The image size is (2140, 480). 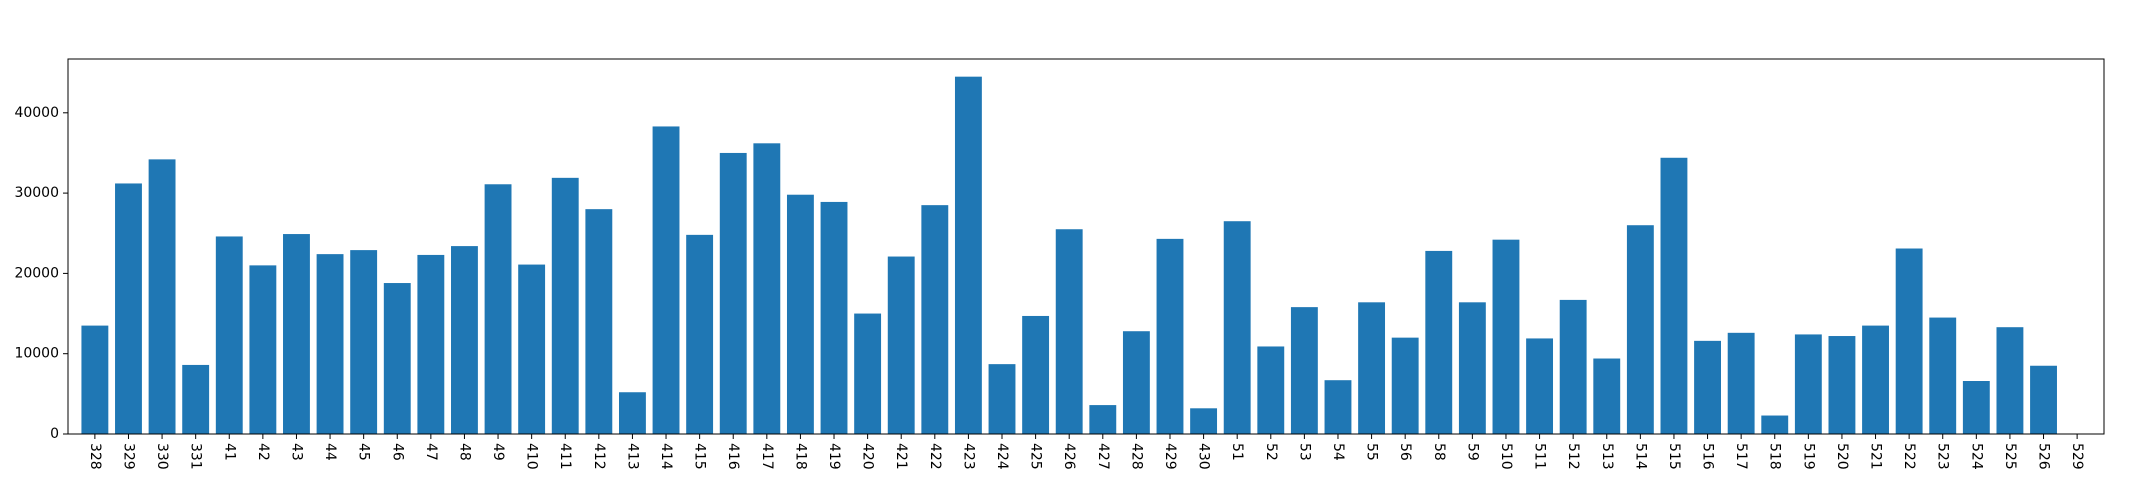 I want to click on x-tick-label: 421, so click(x=901, y=456).